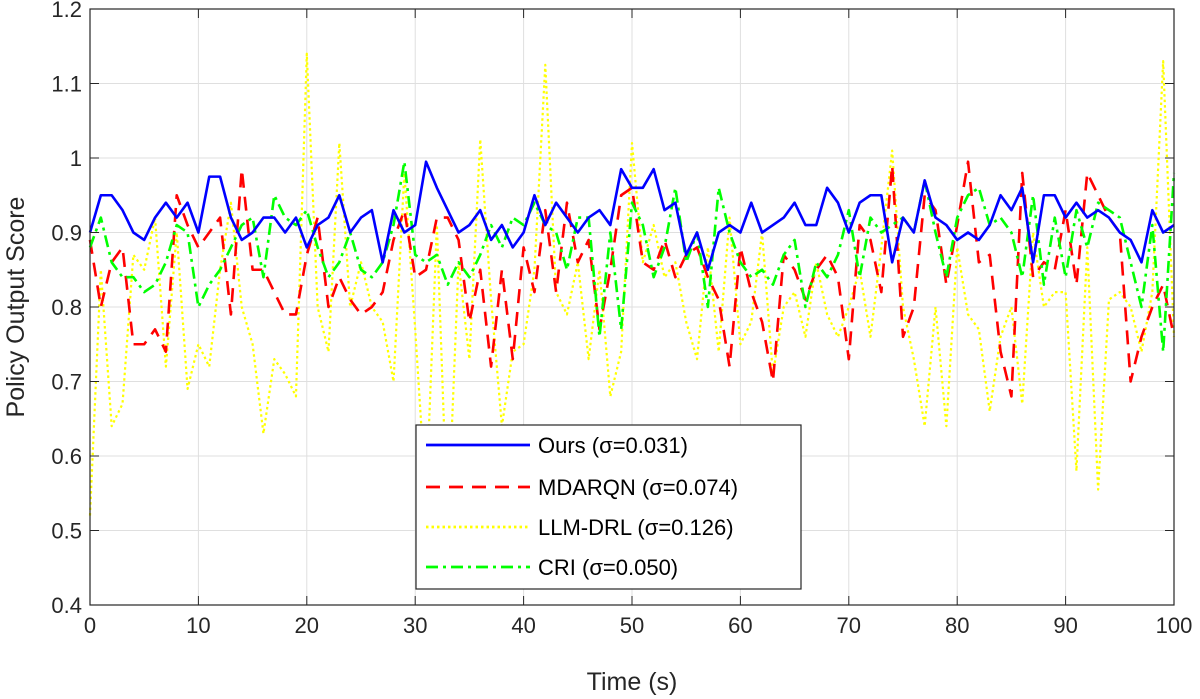 The width and height of the screenshot is (1200, 699). Describe the element at coordinates (66, 307) in the screenshot. I see `y-tick-label: 0.8` at that location.